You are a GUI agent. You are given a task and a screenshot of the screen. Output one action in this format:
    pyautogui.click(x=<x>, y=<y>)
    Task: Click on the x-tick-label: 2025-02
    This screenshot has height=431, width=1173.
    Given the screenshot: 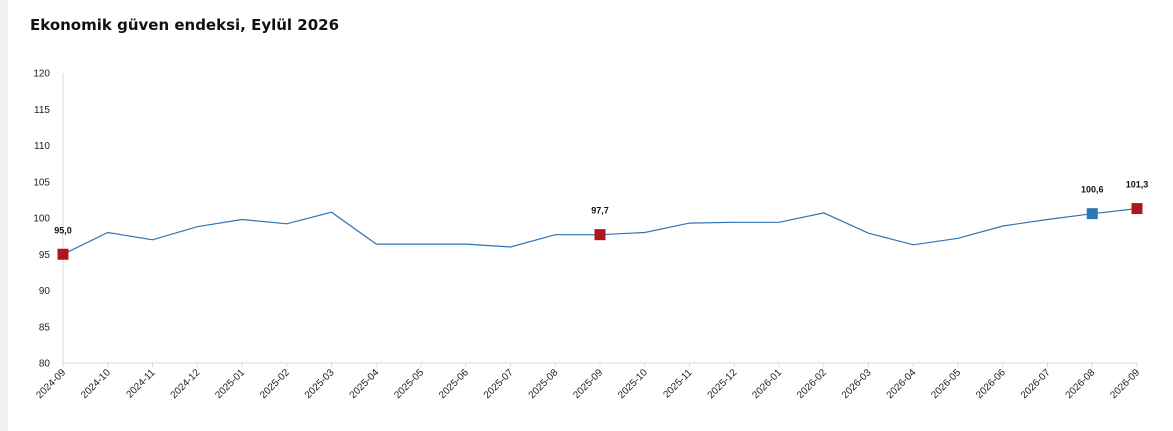 What is the action you would take?
    pyautogui.click(x=275, y=384)
    